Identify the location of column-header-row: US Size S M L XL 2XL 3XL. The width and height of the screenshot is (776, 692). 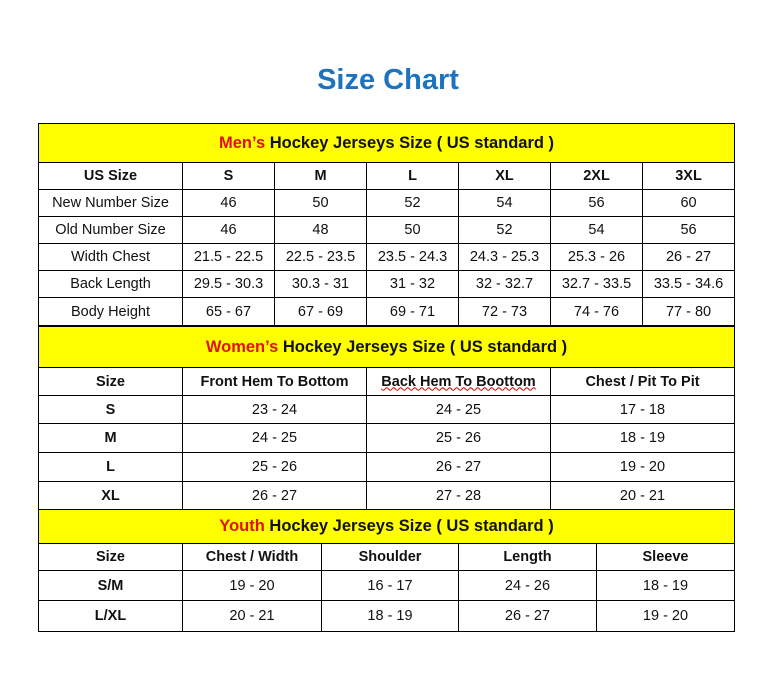
(387, 176).